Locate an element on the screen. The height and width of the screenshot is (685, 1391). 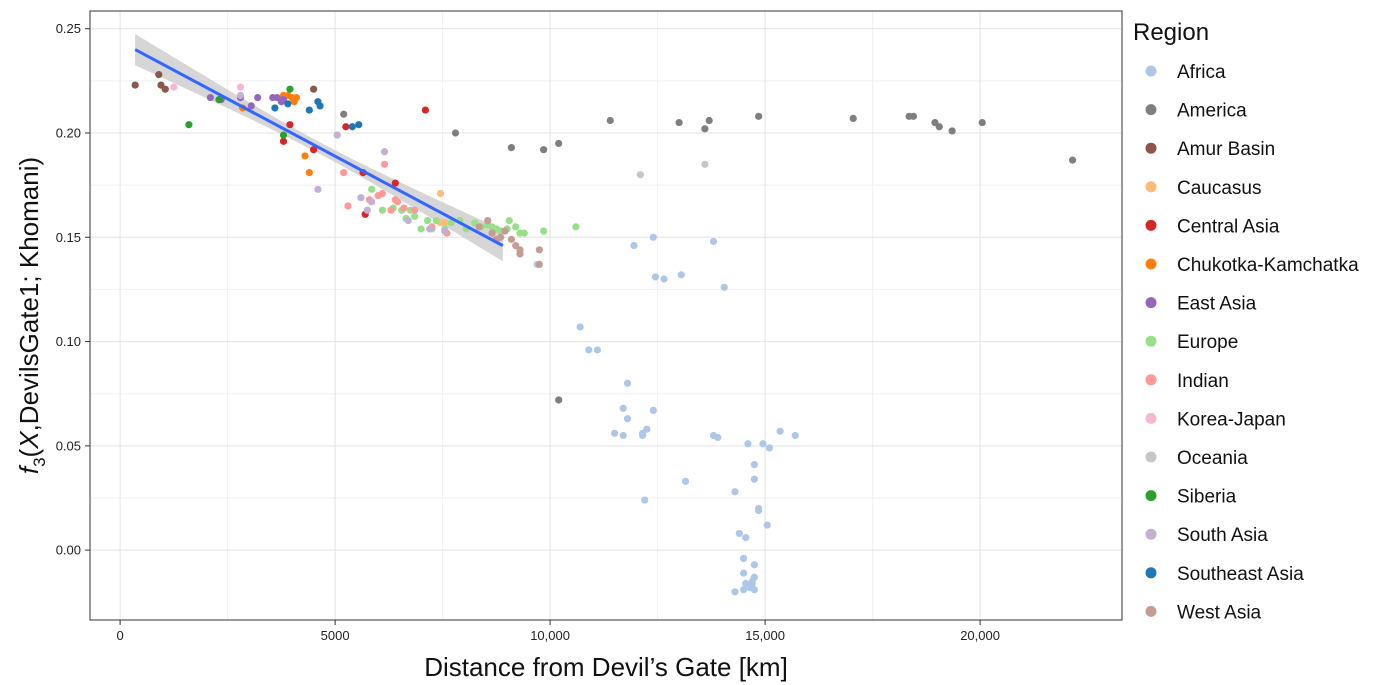
legend-swatch-indian is located at coordinates (1151, 380).